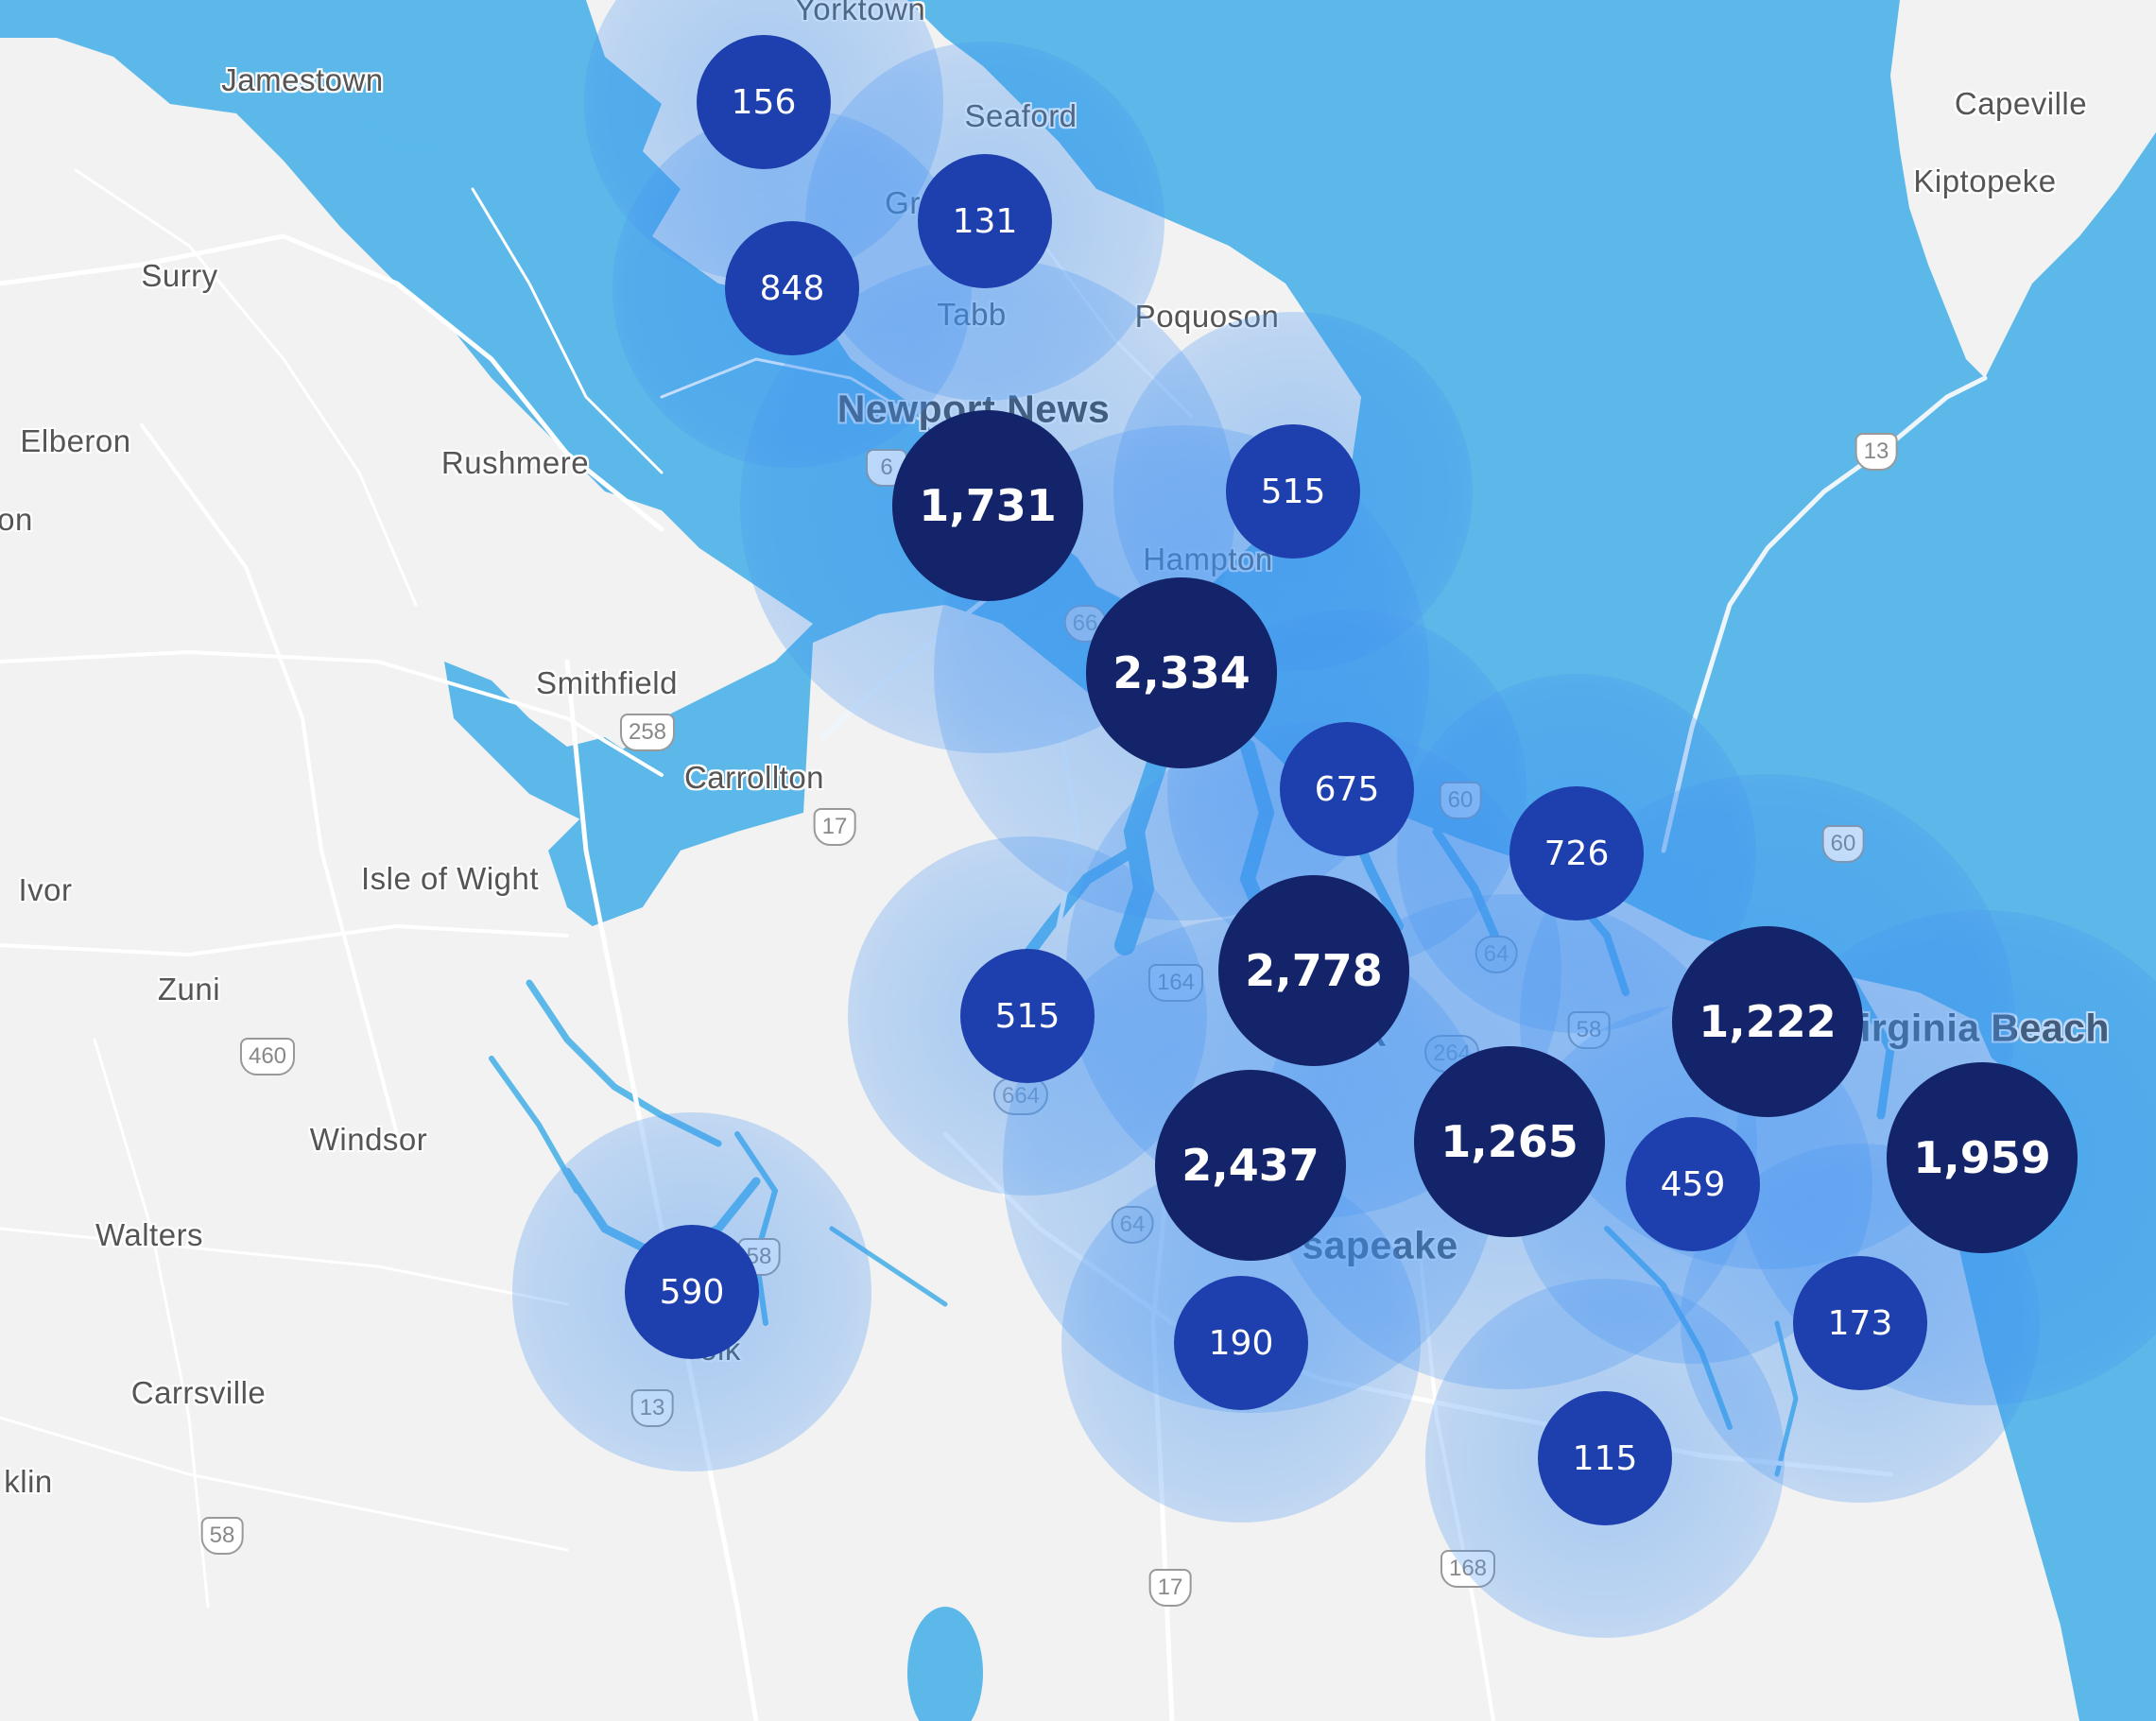 This screenshot has width=2156, height=1721. What do you see at coordinates (1985, 180) in the screenshot?
I see `place-label: Kiptopeke` at bounding box center [1985, 180].